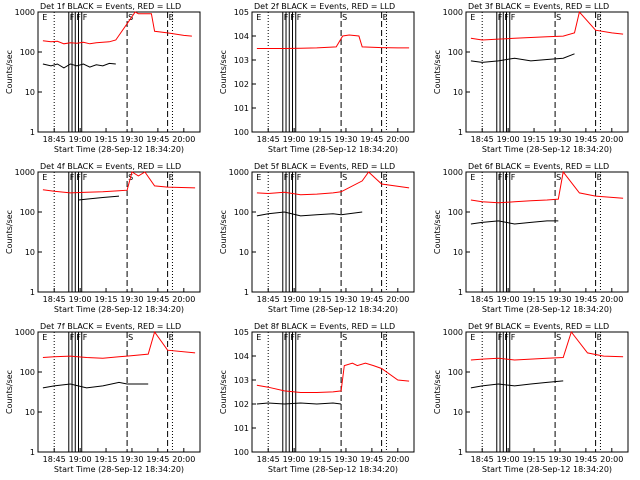 This screenshot has width=640, height=480. Describe the element at coordinates (241, 356) in the screenshot. I see `y-tick-label: 104` at that location.